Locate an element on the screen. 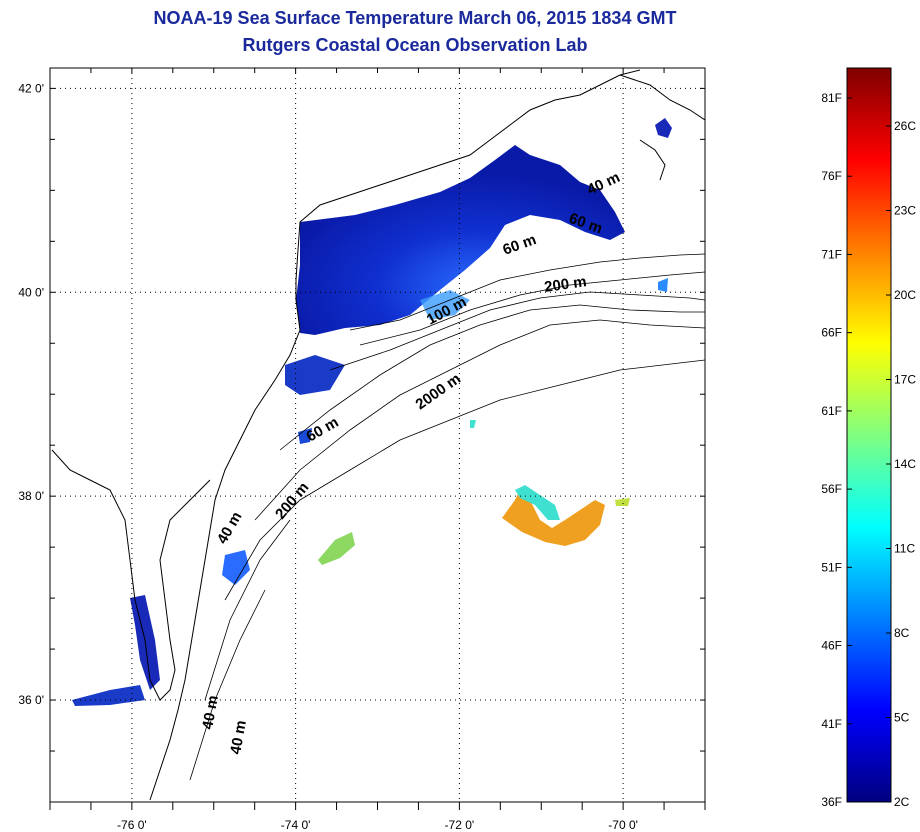  warm-patch is located at coordinates (445, 305).